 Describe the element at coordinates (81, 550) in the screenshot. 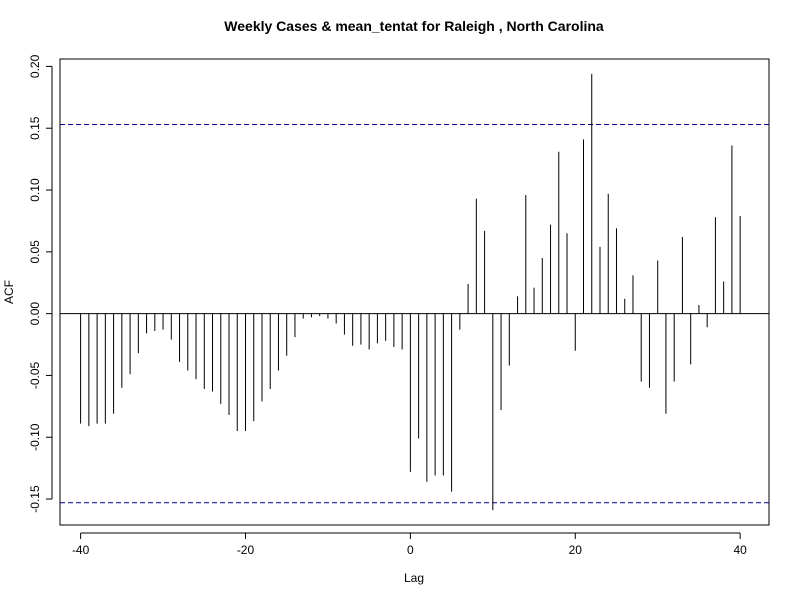

I see `x-tick-label: -40` at that location.